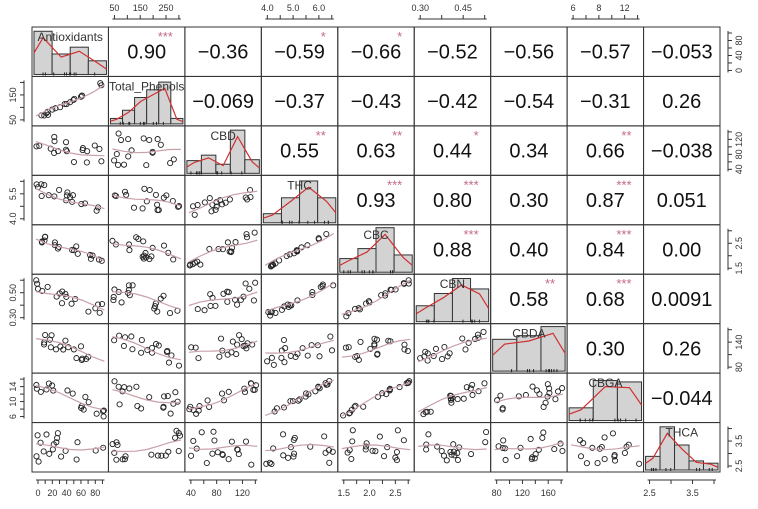 This screenshot has height=509, width=758. What do you see at coordinates (739, 70) in the screenshot?
I see `tick-label: 0` at bounding box center [739, 70].